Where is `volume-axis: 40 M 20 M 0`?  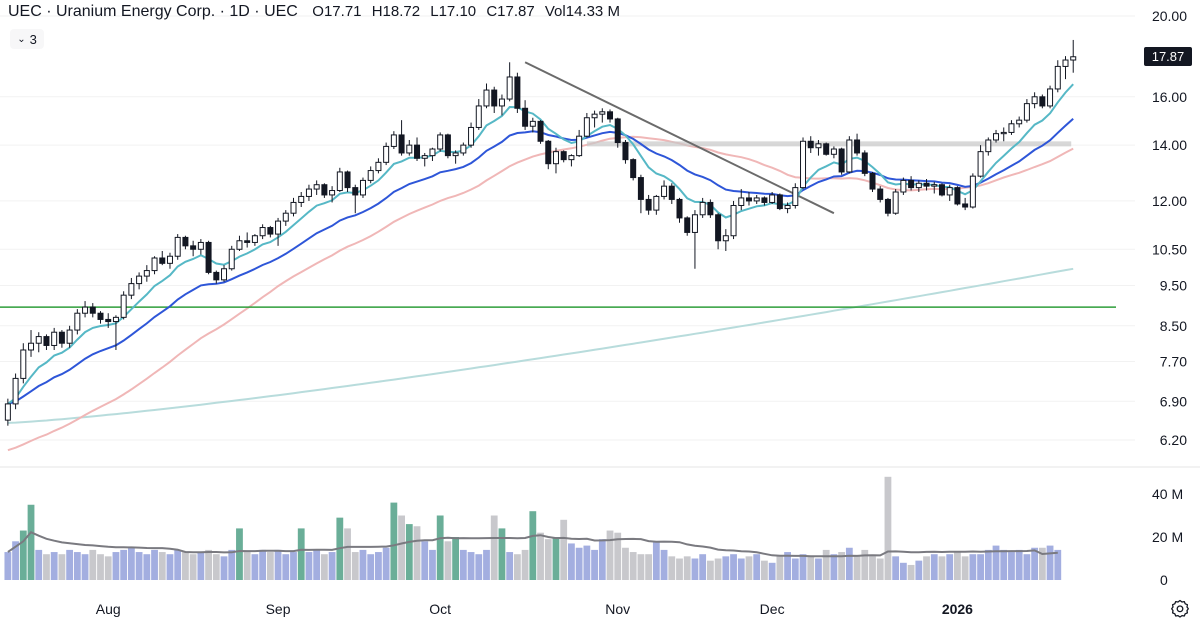
volume-axis: 40 M 20 M 0 is located at coordinates (1167, 537).